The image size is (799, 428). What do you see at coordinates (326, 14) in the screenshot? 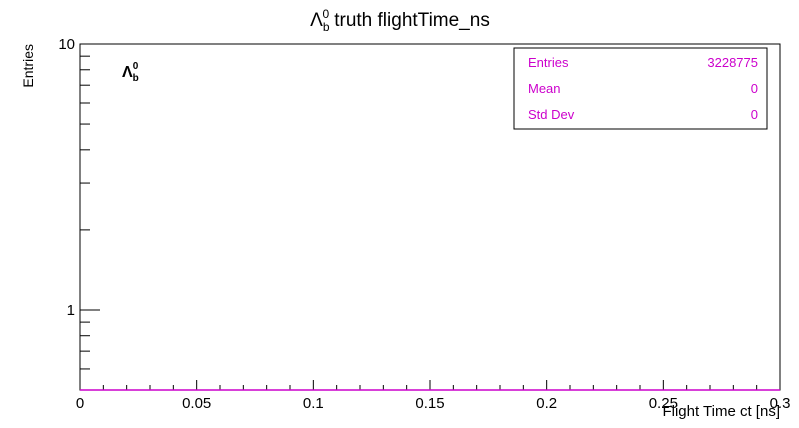
I see `title-superscript: 0` at bounding box center [326, 14].